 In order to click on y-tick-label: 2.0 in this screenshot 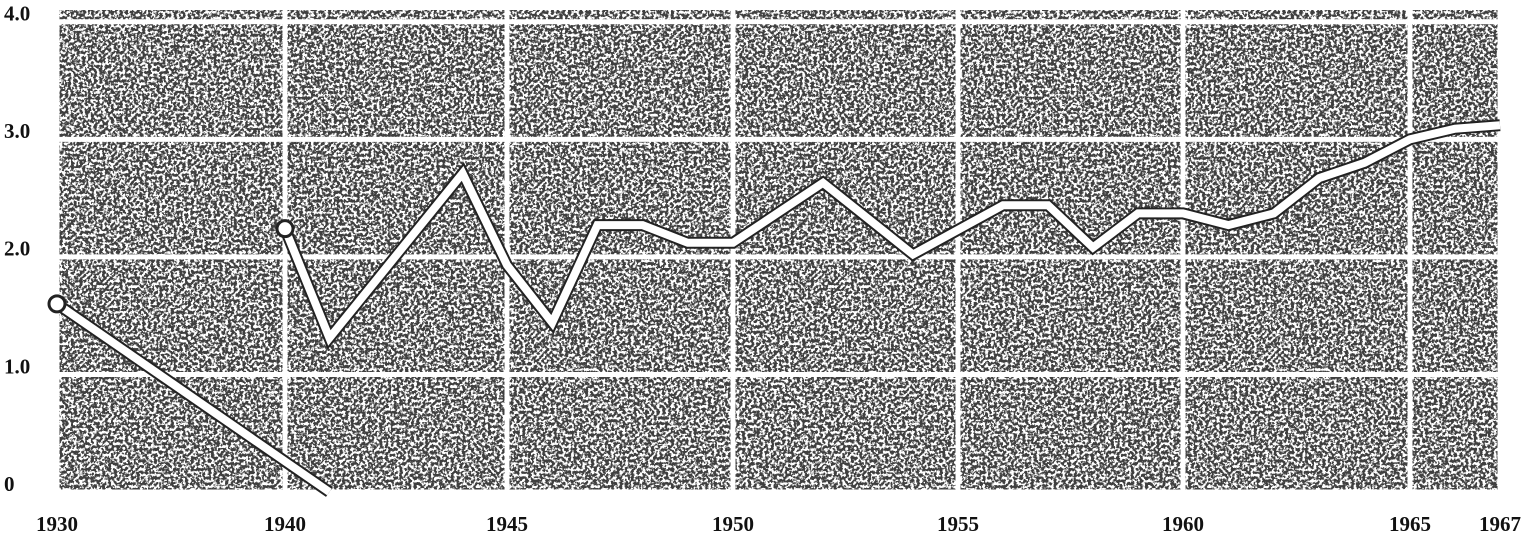, I will do `click(17, 249)`.